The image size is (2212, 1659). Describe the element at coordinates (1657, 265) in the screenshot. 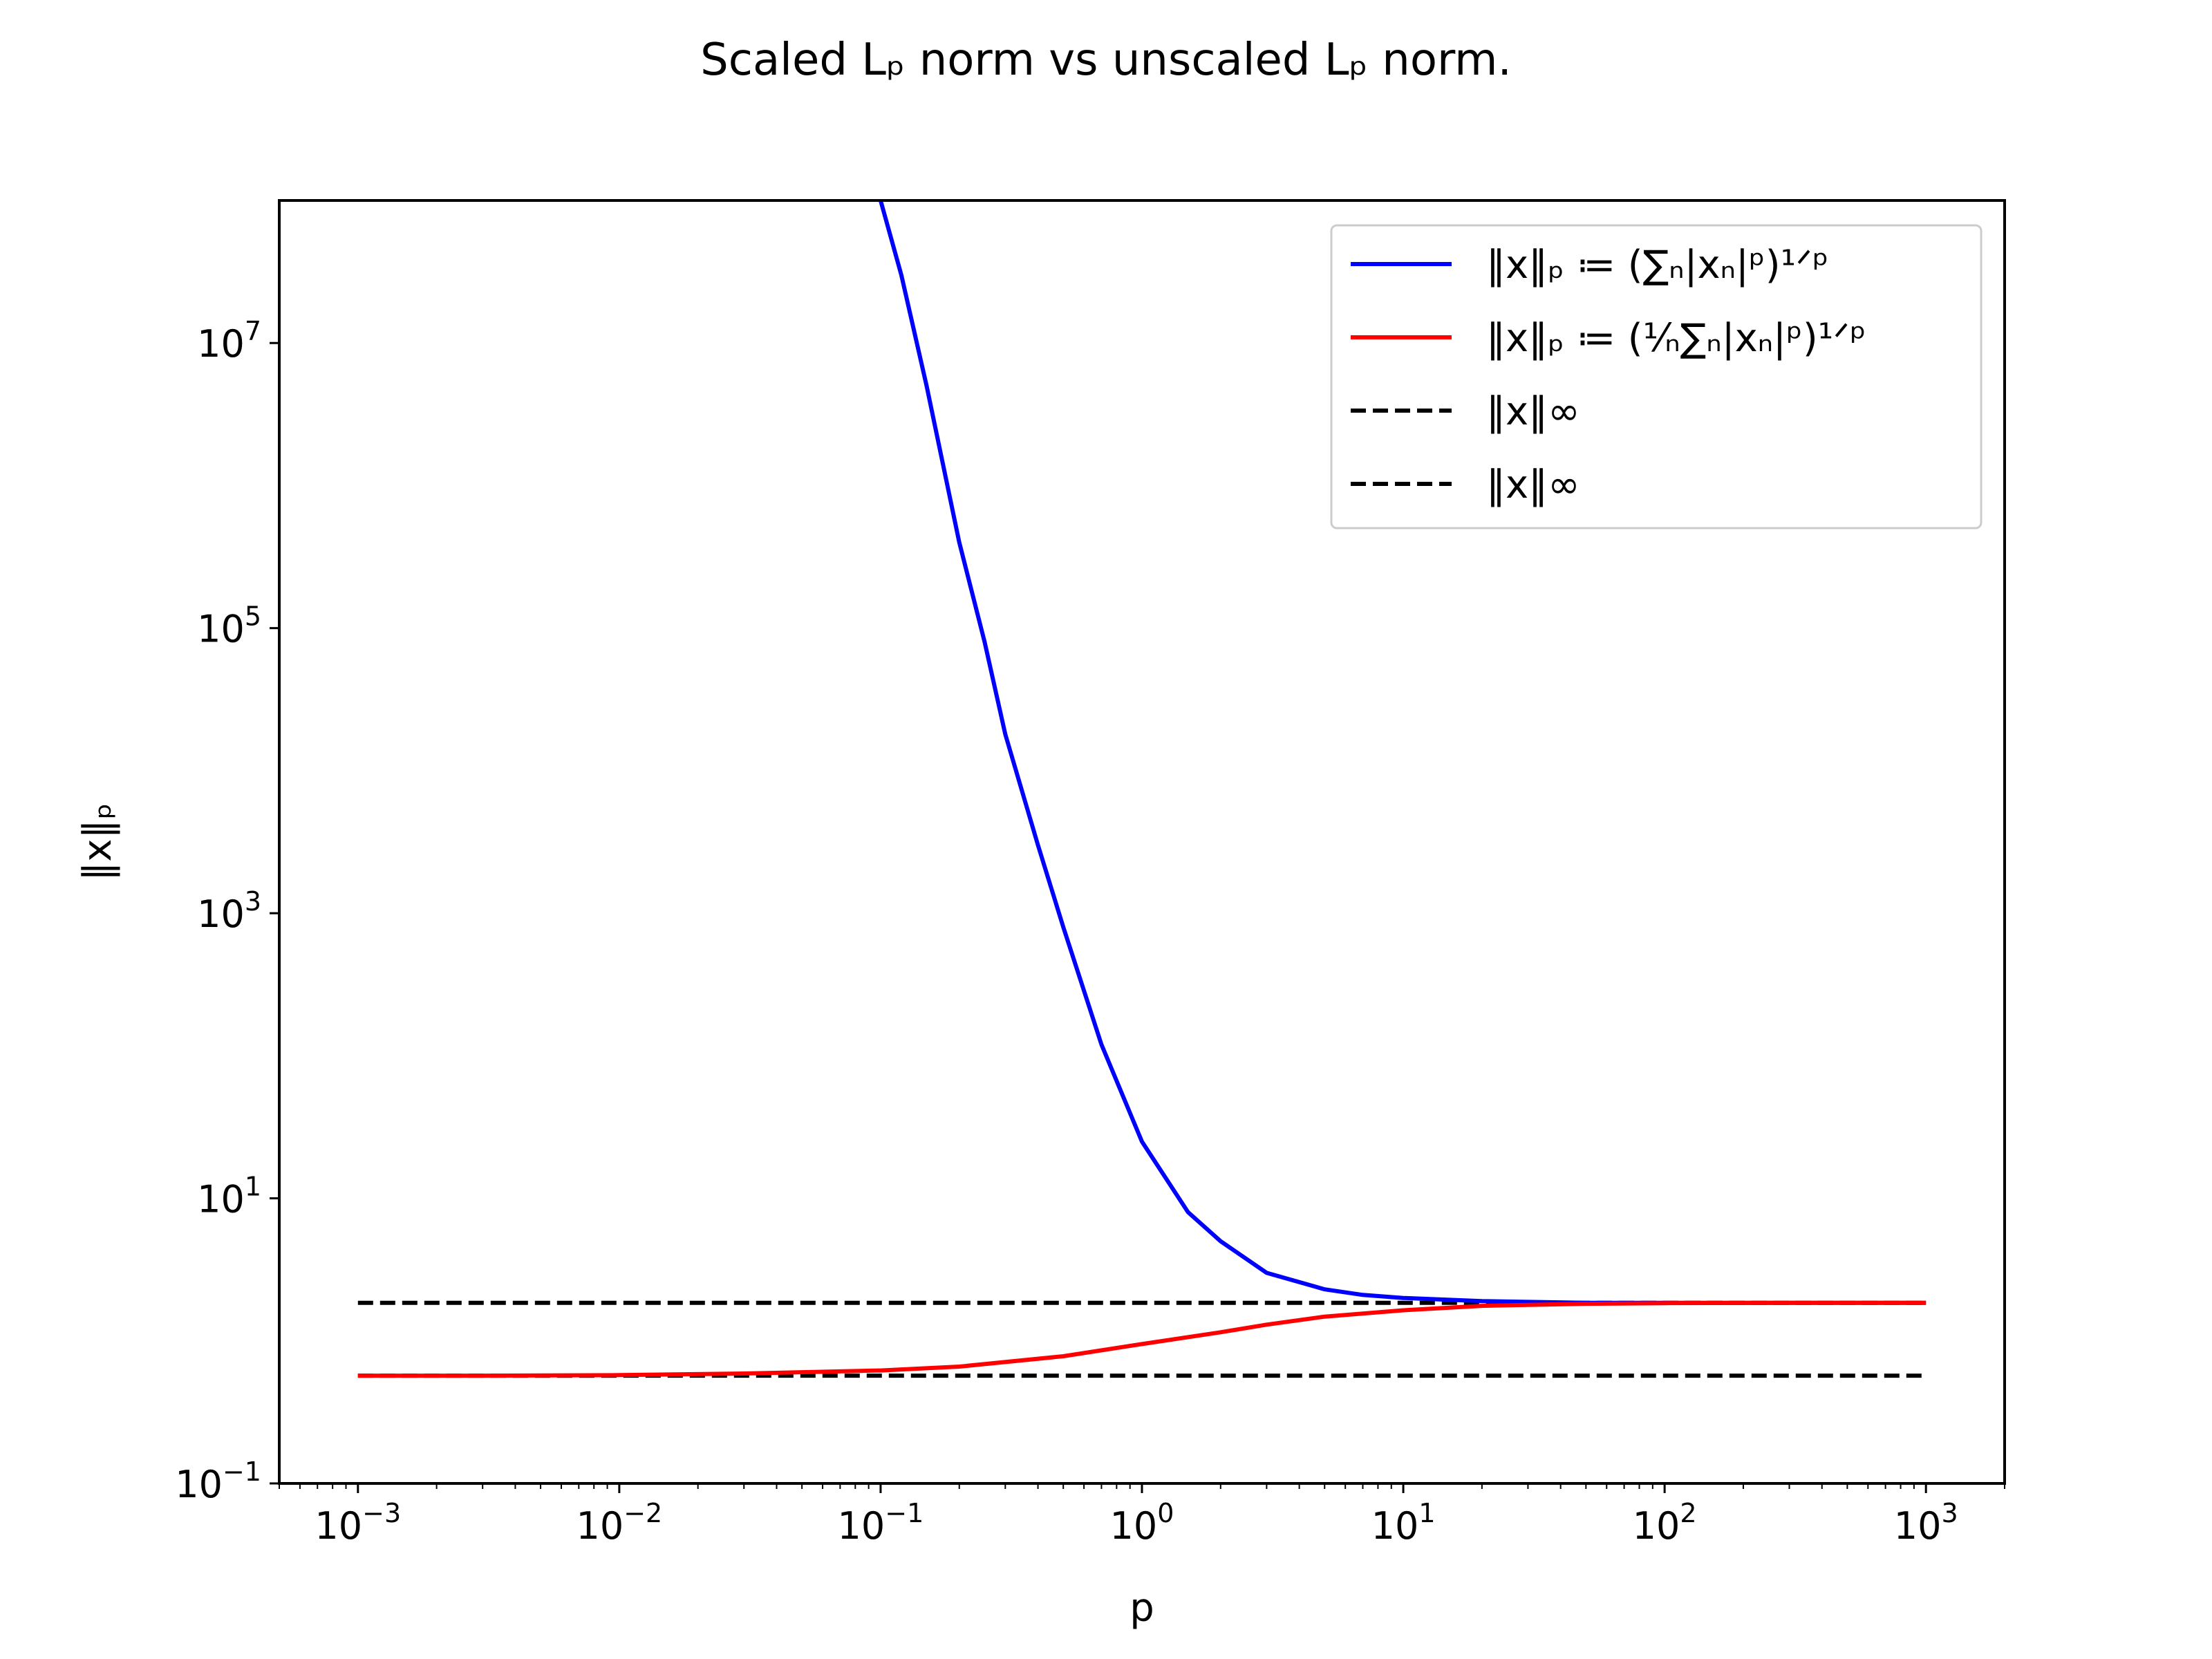

I see `legend-label: ‖x‖ₚ ≔ (∑ₙ|xₙ|ᵖ)¹ᐟᵖ` at that location.